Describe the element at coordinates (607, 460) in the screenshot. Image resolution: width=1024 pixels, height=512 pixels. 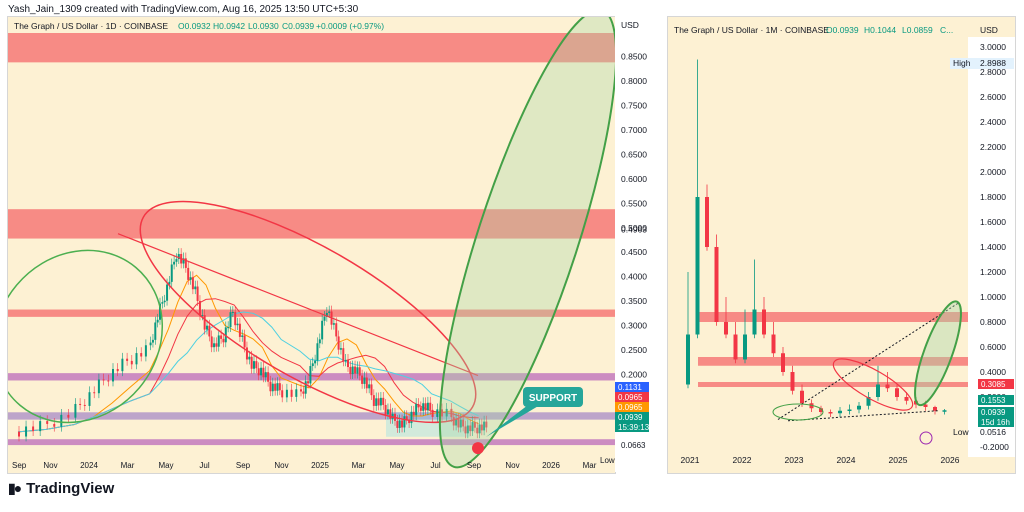
I see `low-marker-label: Low` at that location.